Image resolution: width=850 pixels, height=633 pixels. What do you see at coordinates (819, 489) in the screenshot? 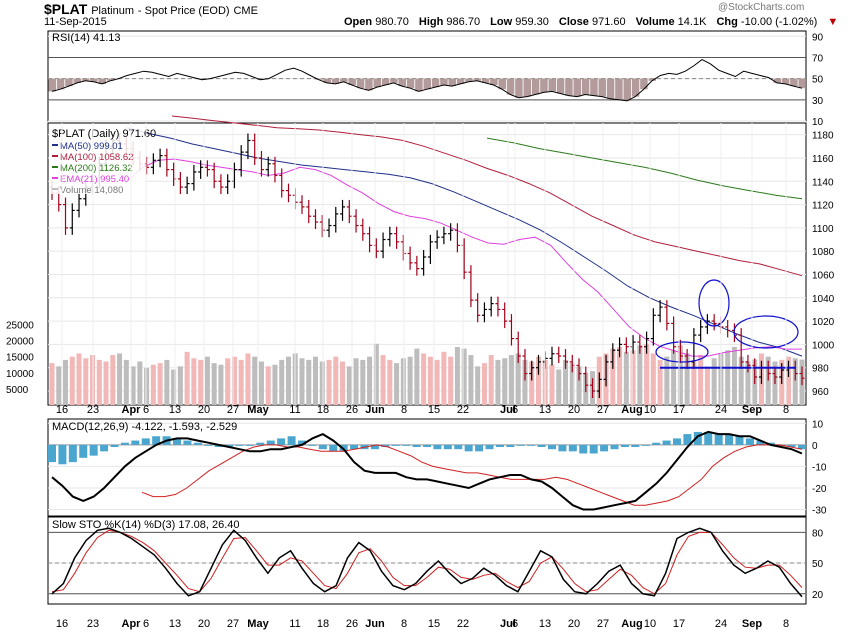
I see `macd-tick-label: -20` at bounding box center [819, 489].